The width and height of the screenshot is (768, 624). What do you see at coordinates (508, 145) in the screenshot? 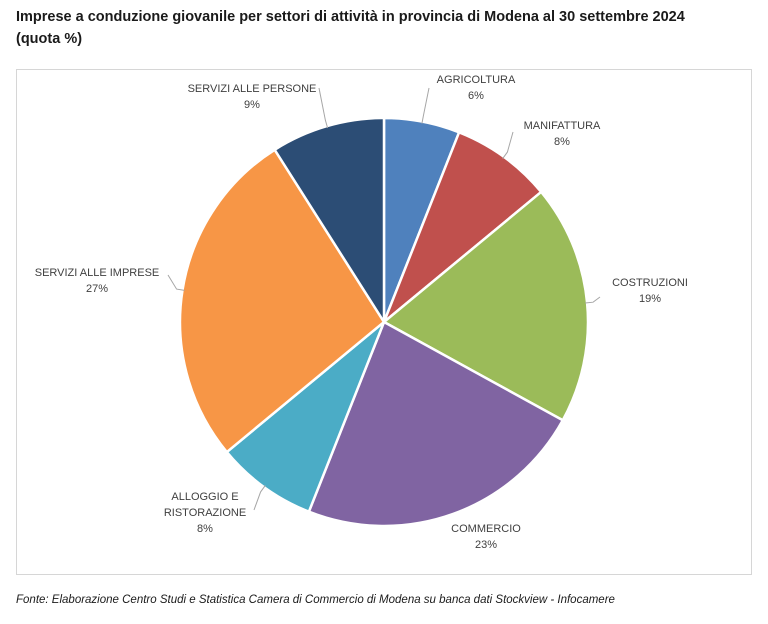
I see `leader-line-manifattura` at bounding box center [508, 145].